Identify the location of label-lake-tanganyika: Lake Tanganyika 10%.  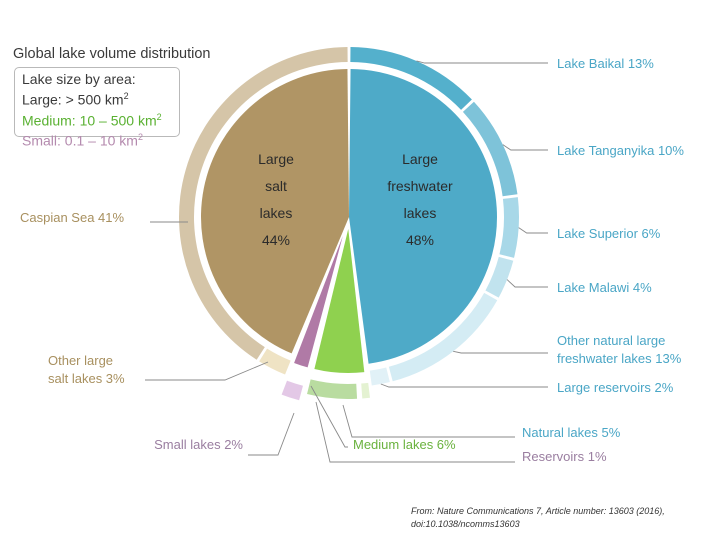
(620, 150).